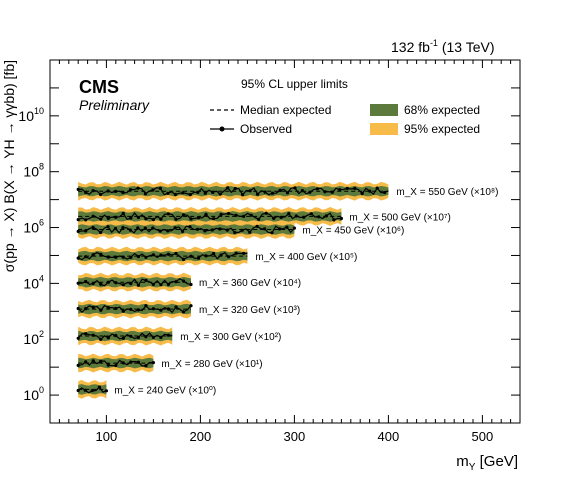 The width and height of the screenshot is (580, 478). What do you see at coordinates (266, 129) in the screenshot?
I see `legend-observed-label: Observed` at bounding box center [266, 129].